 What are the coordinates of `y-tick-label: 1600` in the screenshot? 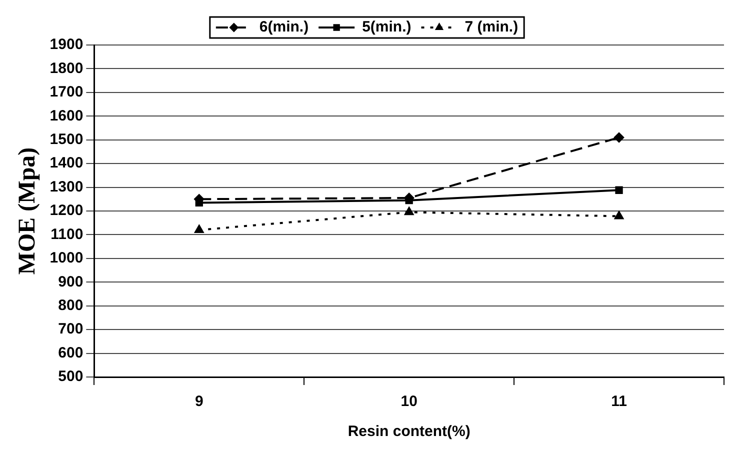 It's located at (67, 115).